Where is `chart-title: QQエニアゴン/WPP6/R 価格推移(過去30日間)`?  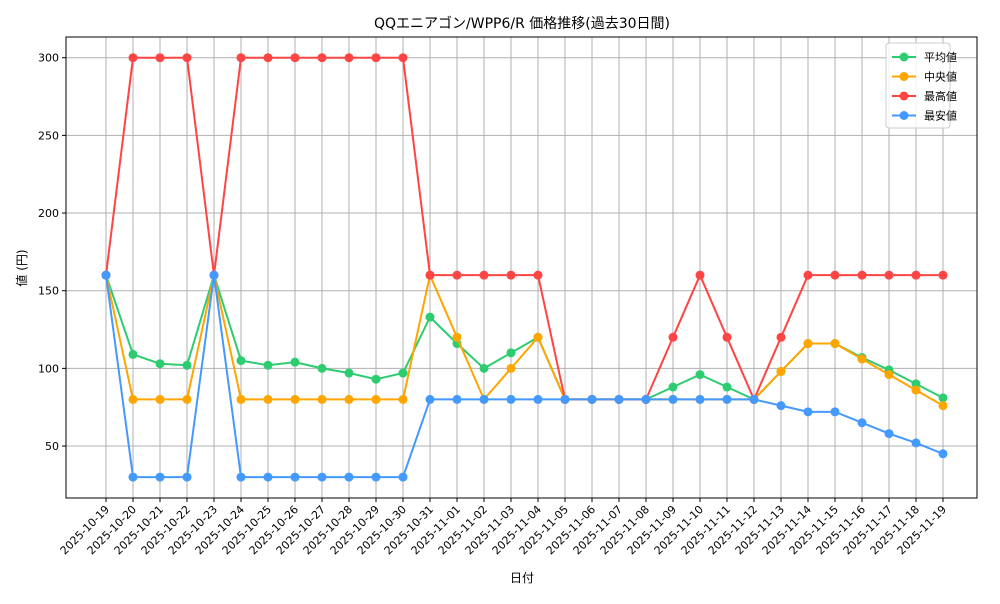 chart-title: QQエニアゴン/WPP6/R 価格推移(過去30日間) is located at coordinates (522, 23).